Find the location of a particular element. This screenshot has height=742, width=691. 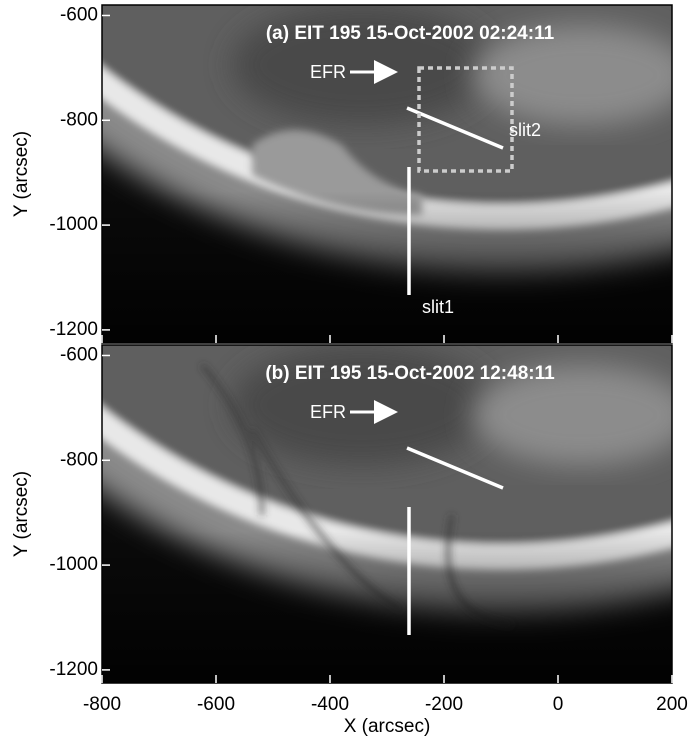

x-tick-label: -800 is located at coordinates (102, 704).